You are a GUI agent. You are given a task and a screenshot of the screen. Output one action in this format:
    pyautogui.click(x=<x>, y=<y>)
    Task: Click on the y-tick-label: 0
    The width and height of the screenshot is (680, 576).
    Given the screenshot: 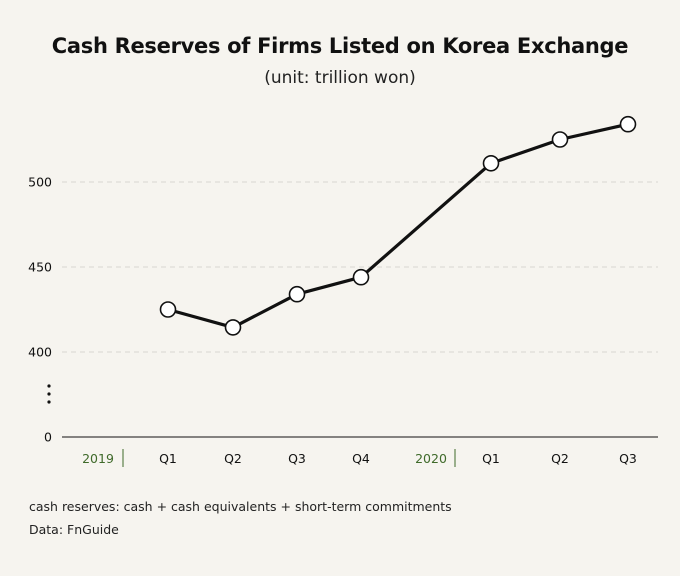 What is the action you would take?
    pyautogui.click(x=48, y=437)
    